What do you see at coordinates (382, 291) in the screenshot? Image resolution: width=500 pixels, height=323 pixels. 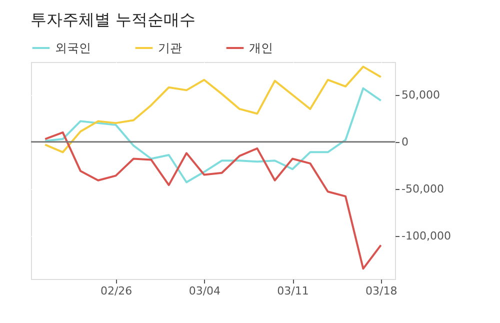 I see `x-tick-label: 03/18` at bounding box center [382, 291].